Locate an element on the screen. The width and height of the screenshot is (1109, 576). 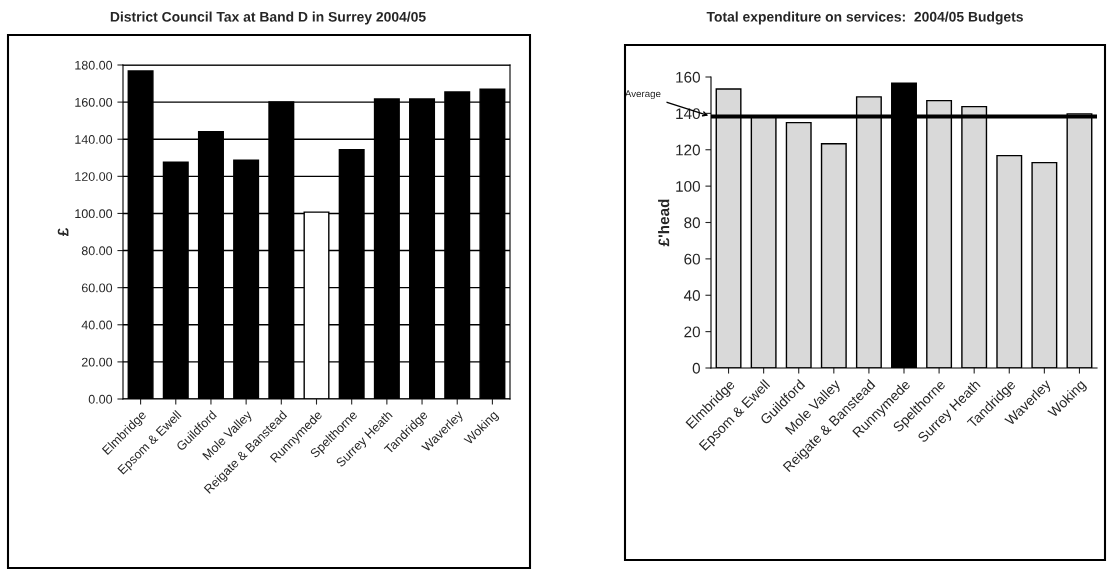
y-tick-label: 0.00 is located at coordinates (100, 399).